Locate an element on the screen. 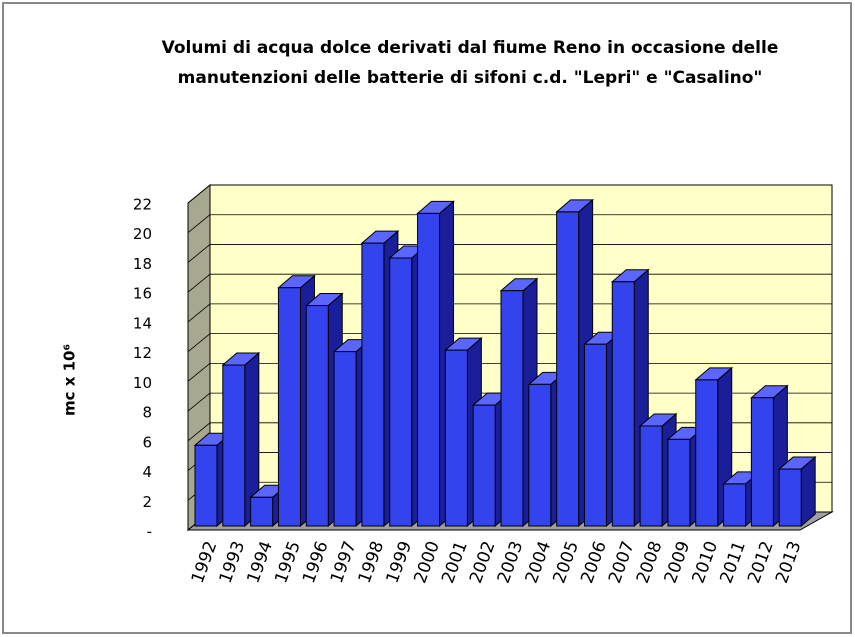  y-tick-label: 18 is located at coordinates (142, 264).